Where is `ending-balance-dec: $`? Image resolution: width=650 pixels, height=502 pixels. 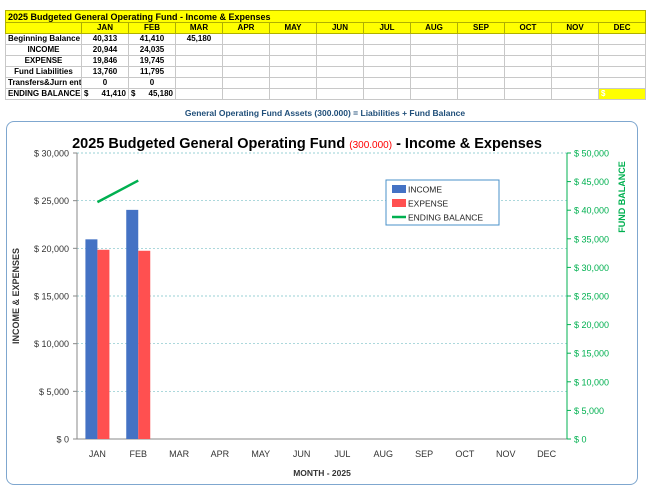
ending-balance-dec: $ is located at coordinates (622, 94).